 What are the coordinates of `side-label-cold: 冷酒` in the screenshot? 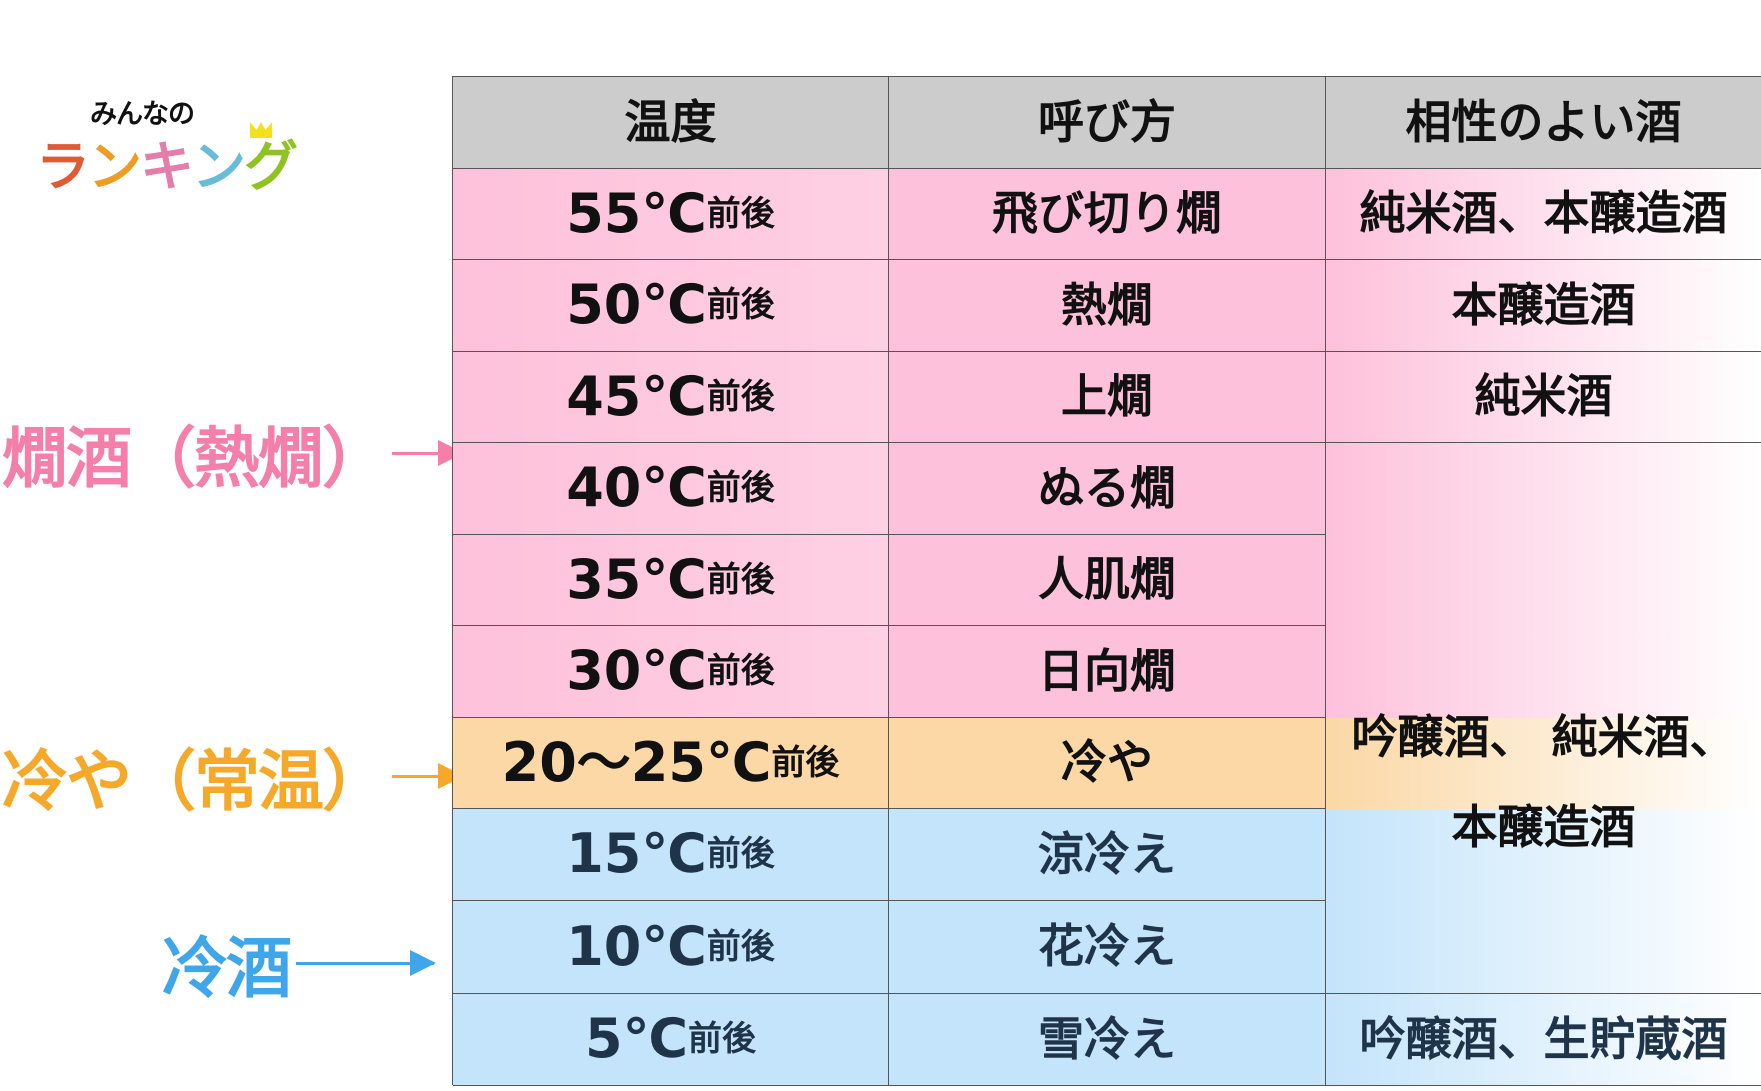 It's located at (299, 963).